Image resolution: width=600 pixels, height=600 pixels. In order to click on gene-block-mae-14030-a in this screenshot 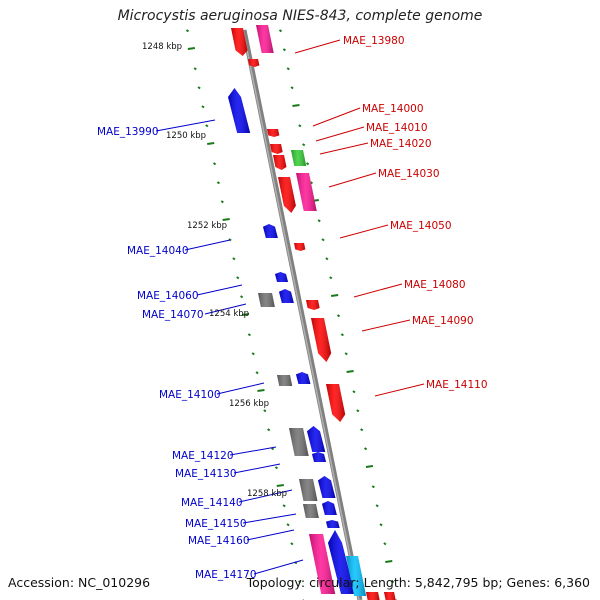, I will do `click(287, 195)`.